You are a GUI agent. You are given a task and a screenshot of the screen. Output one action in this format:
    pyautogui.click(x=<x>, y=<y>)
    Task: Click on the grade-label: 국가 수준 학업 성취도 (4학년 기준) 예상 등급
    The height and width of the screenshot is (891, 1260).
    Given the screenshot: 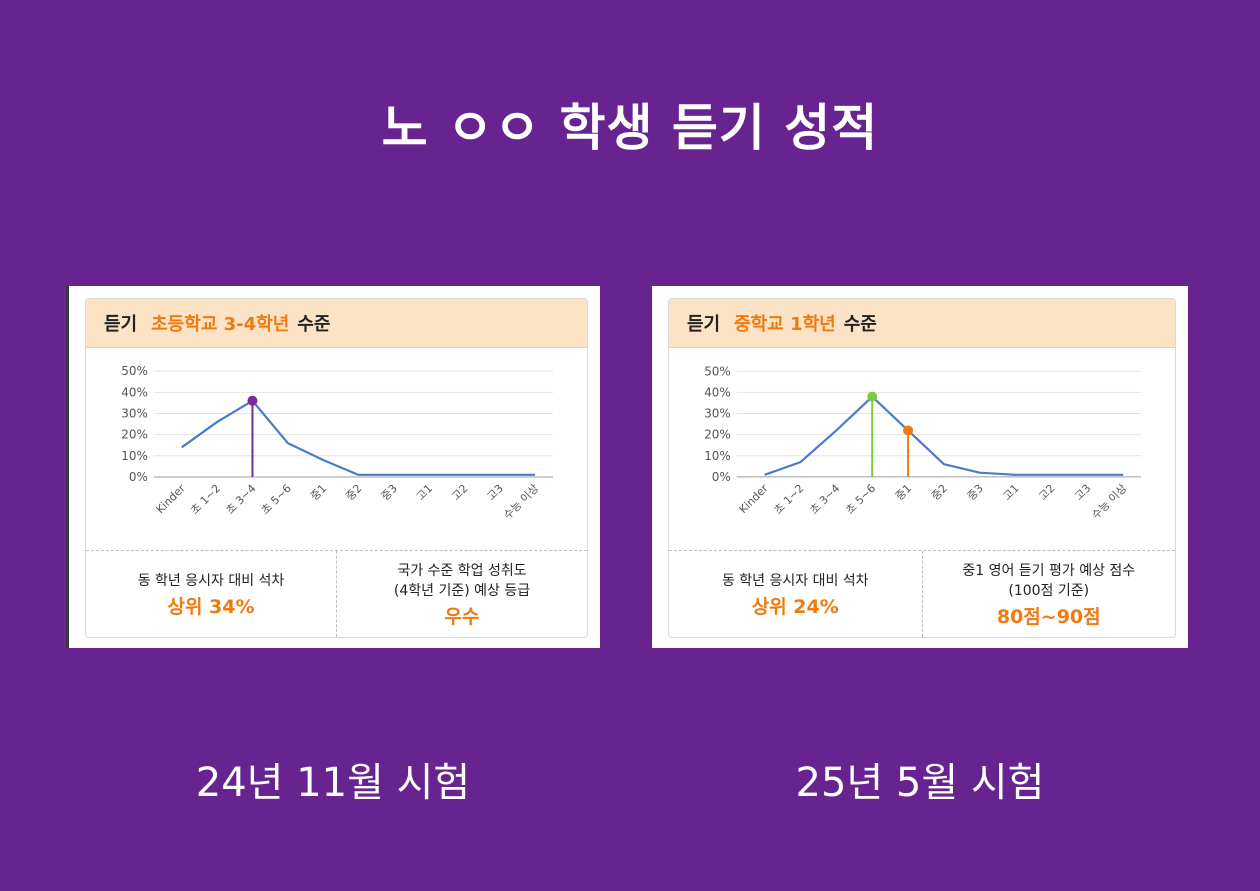 What is the action you would take?
    pyautogui.click(x=462, y=581)
    